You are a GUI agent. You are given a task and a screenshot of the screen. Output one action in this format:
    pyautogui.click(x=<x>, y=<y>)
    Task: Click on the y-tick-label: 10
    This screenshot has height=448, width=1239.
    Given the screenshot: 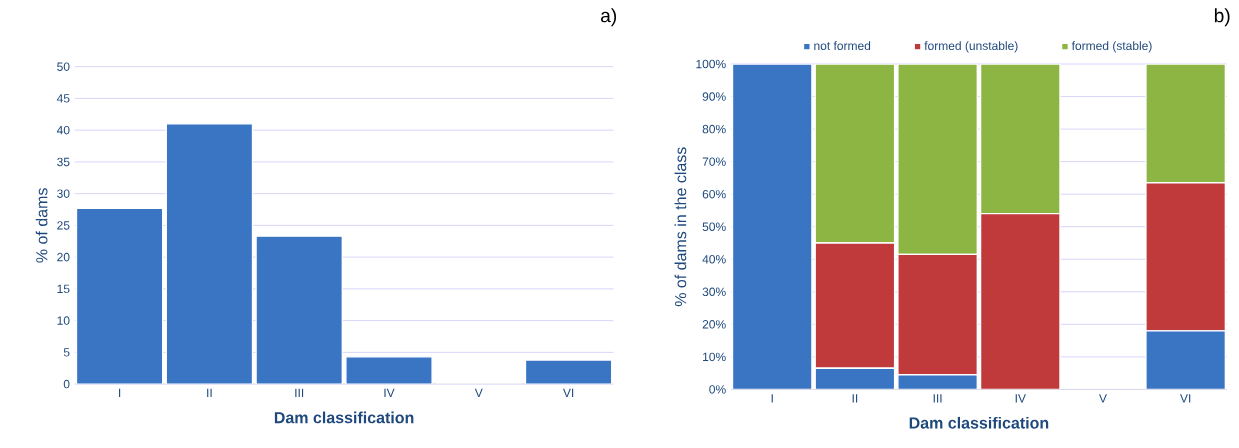 What is the action you would take?
    pyautogui.click(x=63, y=320)
    